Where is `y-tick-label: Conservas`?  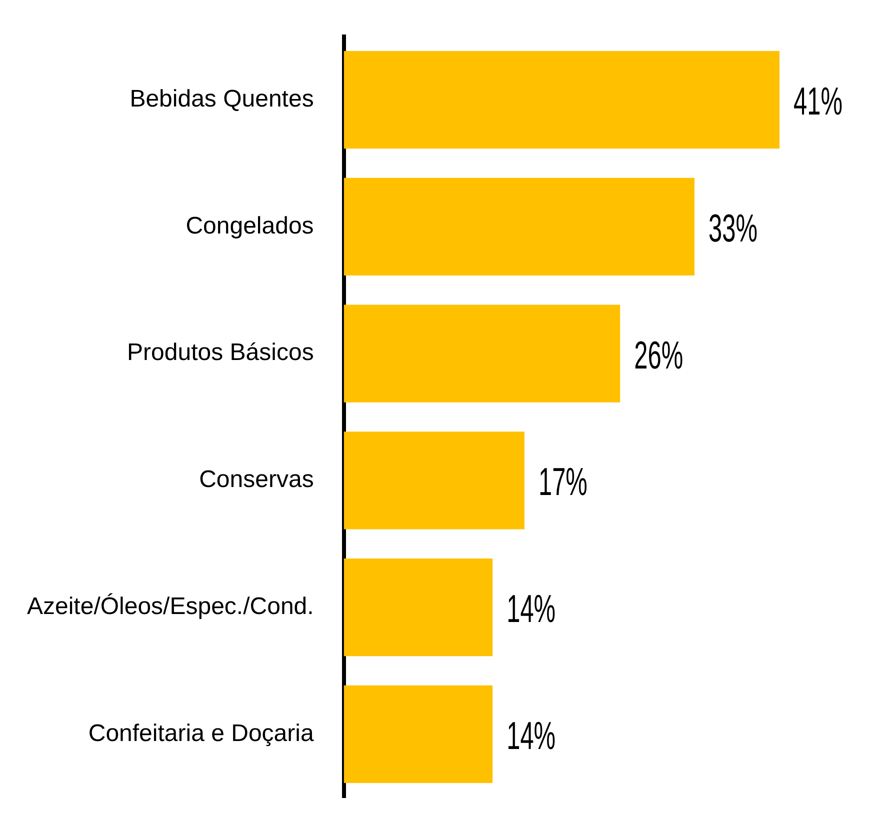 y-tick-label: Conservas is located at coordinates (256, 480).